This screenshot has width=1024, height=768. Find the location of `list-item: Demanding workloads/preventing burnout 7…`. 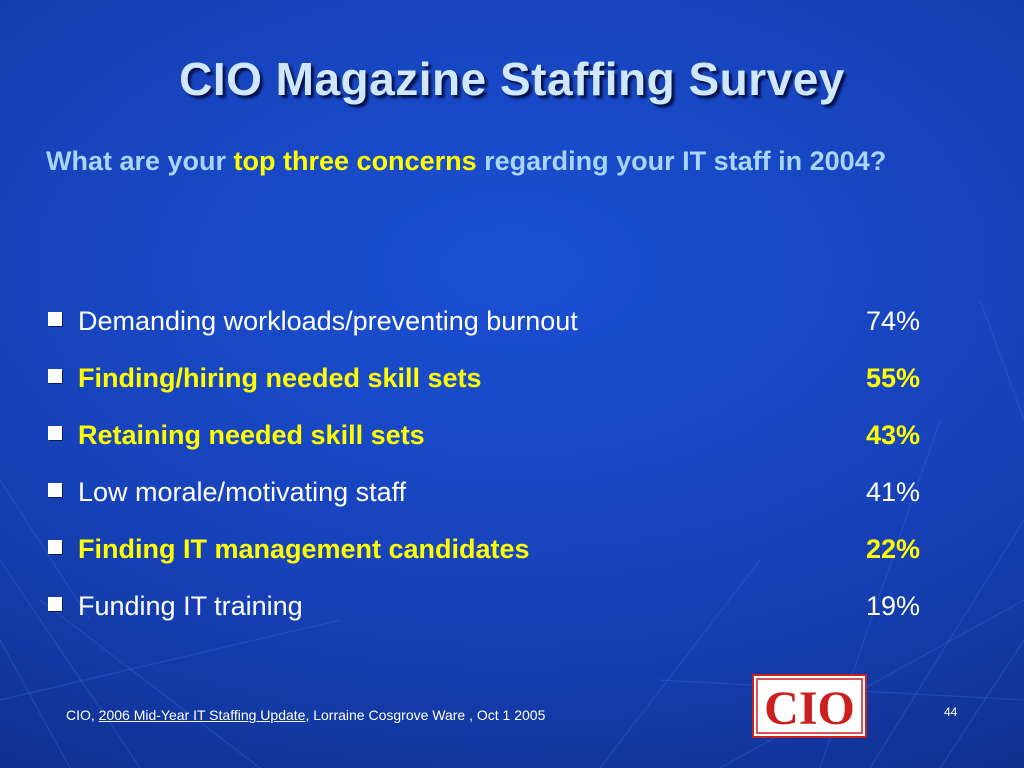

list-item: Demanding workloads/preventing burnout 7… is located at coordinates (496, 328).